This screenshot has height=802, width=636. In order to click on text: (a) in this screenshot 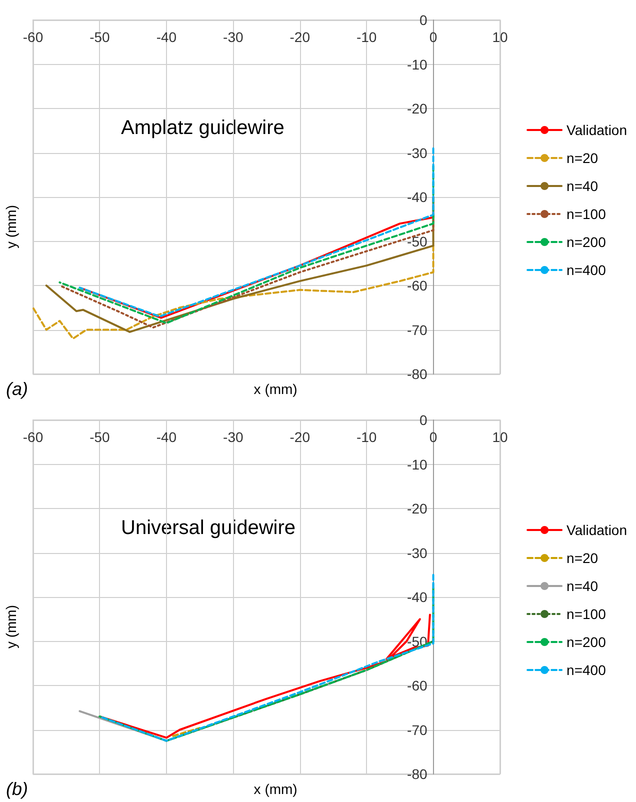, I will do `click(17, 389)`.